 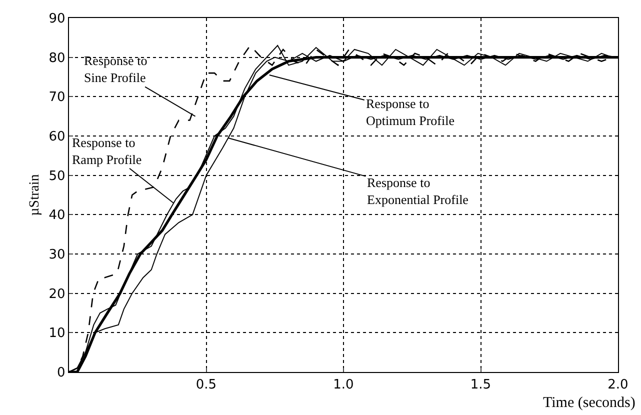 I want to click on y-tick-label: 80, so click(x=57, y=58).